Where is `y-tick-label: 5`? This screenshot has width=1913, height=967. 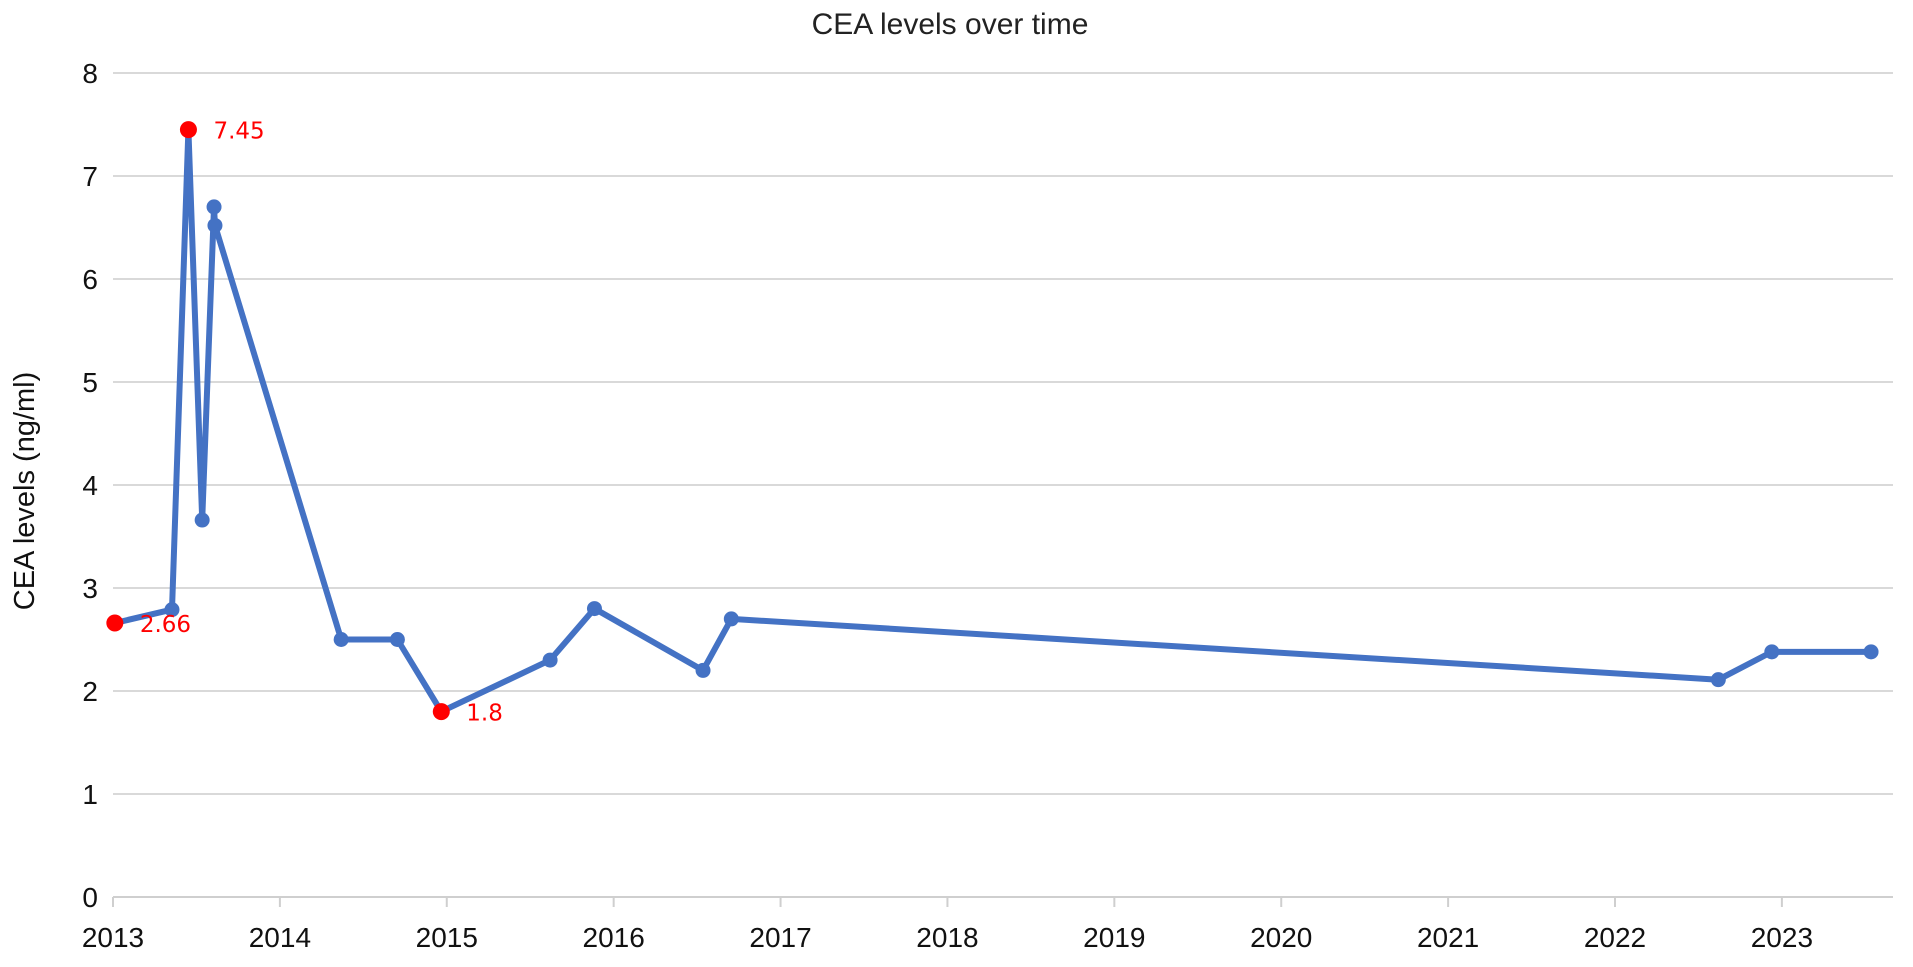 y-tick-label: 5 is located at coordinates (90, 382).